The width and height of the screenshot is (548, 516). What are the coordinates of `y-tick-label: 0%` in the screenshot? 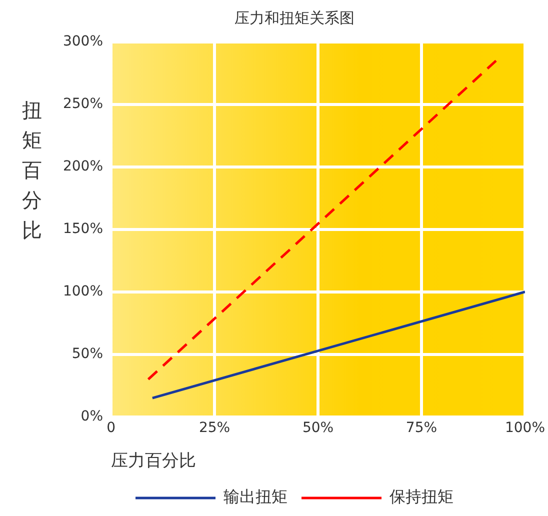 It's located at (92, 416).